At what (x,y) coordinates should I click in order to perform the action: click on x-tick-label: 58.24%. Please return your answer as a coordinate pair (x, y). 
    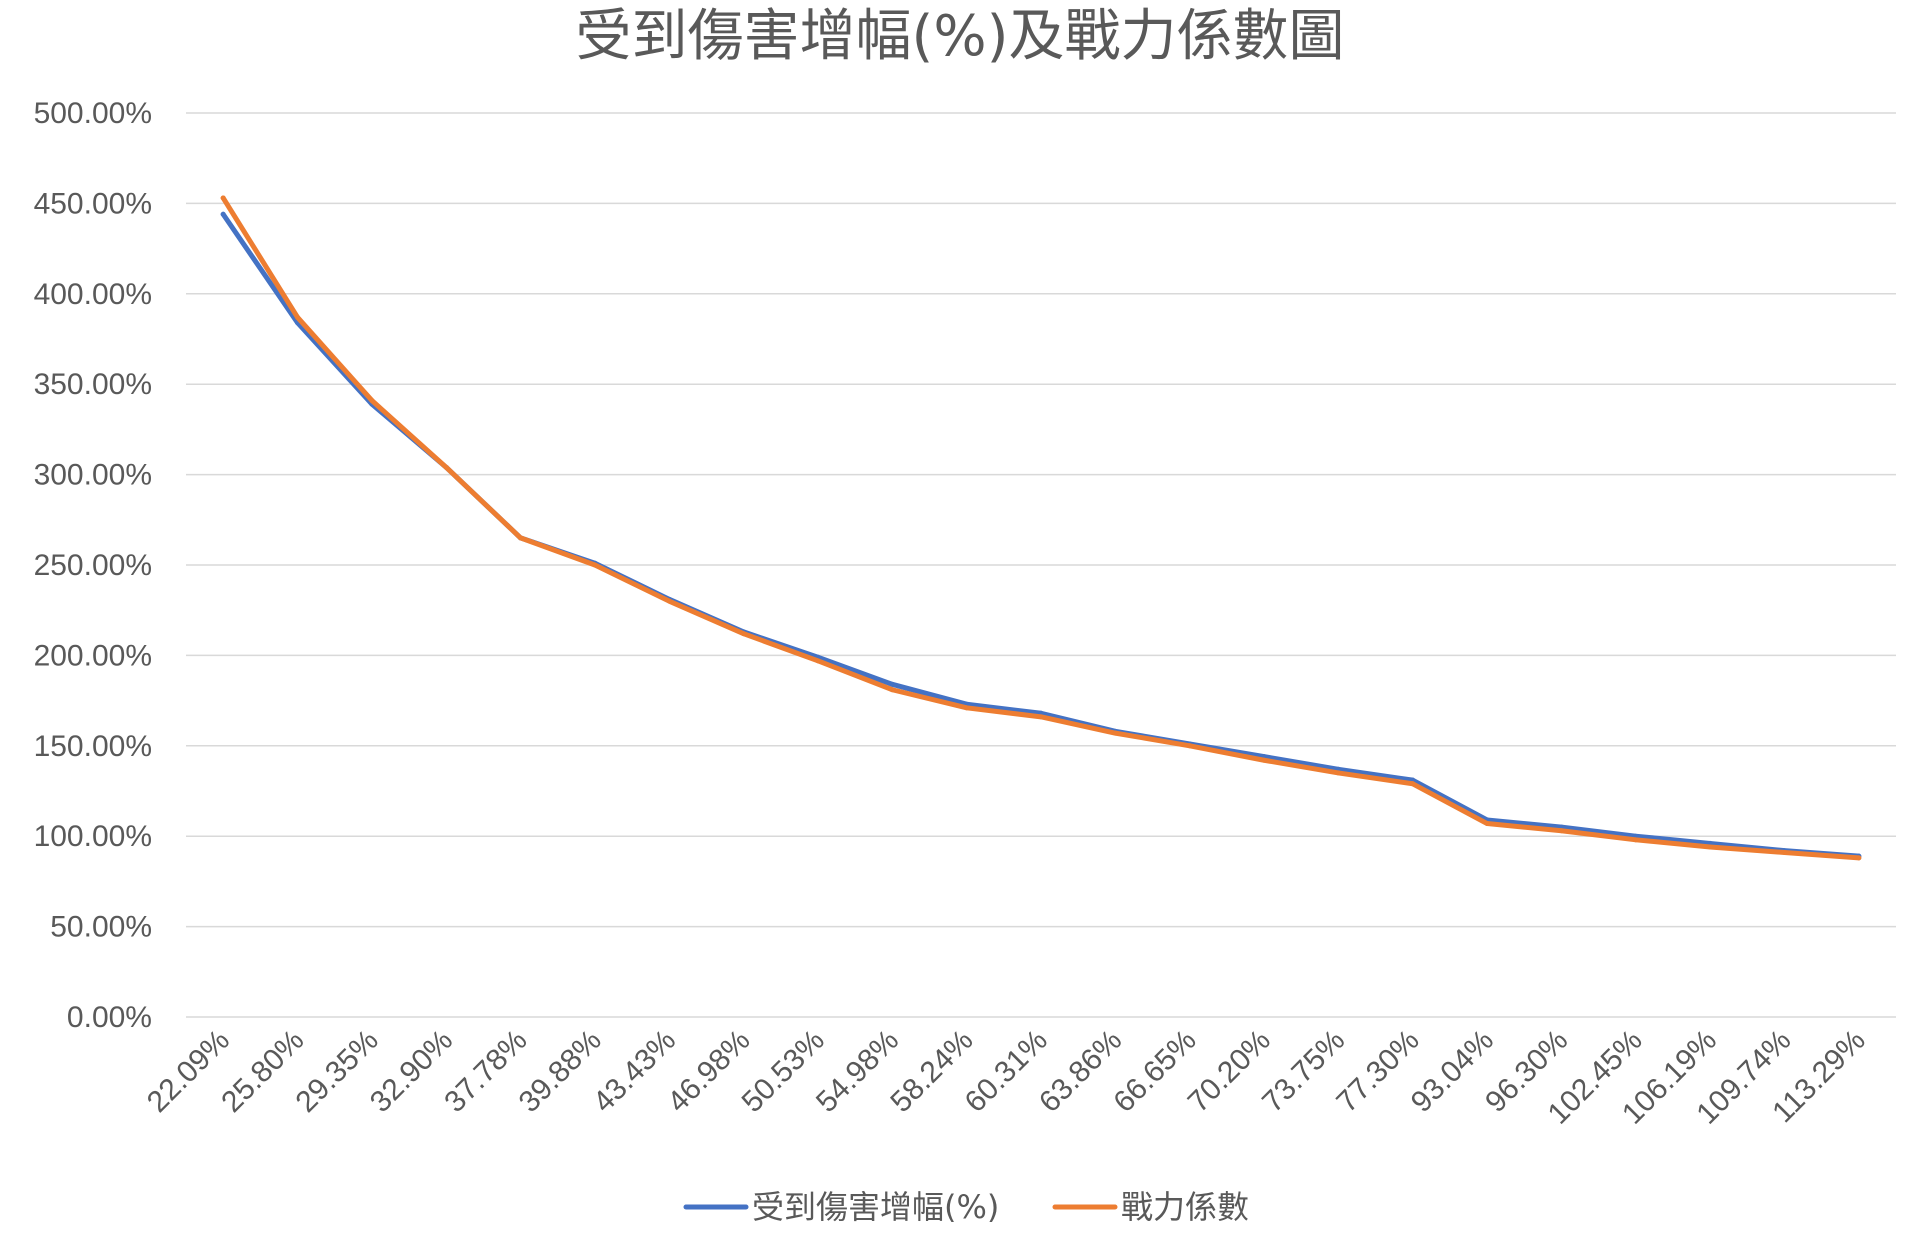
    Looking at the image, I should click on (931, 1071).